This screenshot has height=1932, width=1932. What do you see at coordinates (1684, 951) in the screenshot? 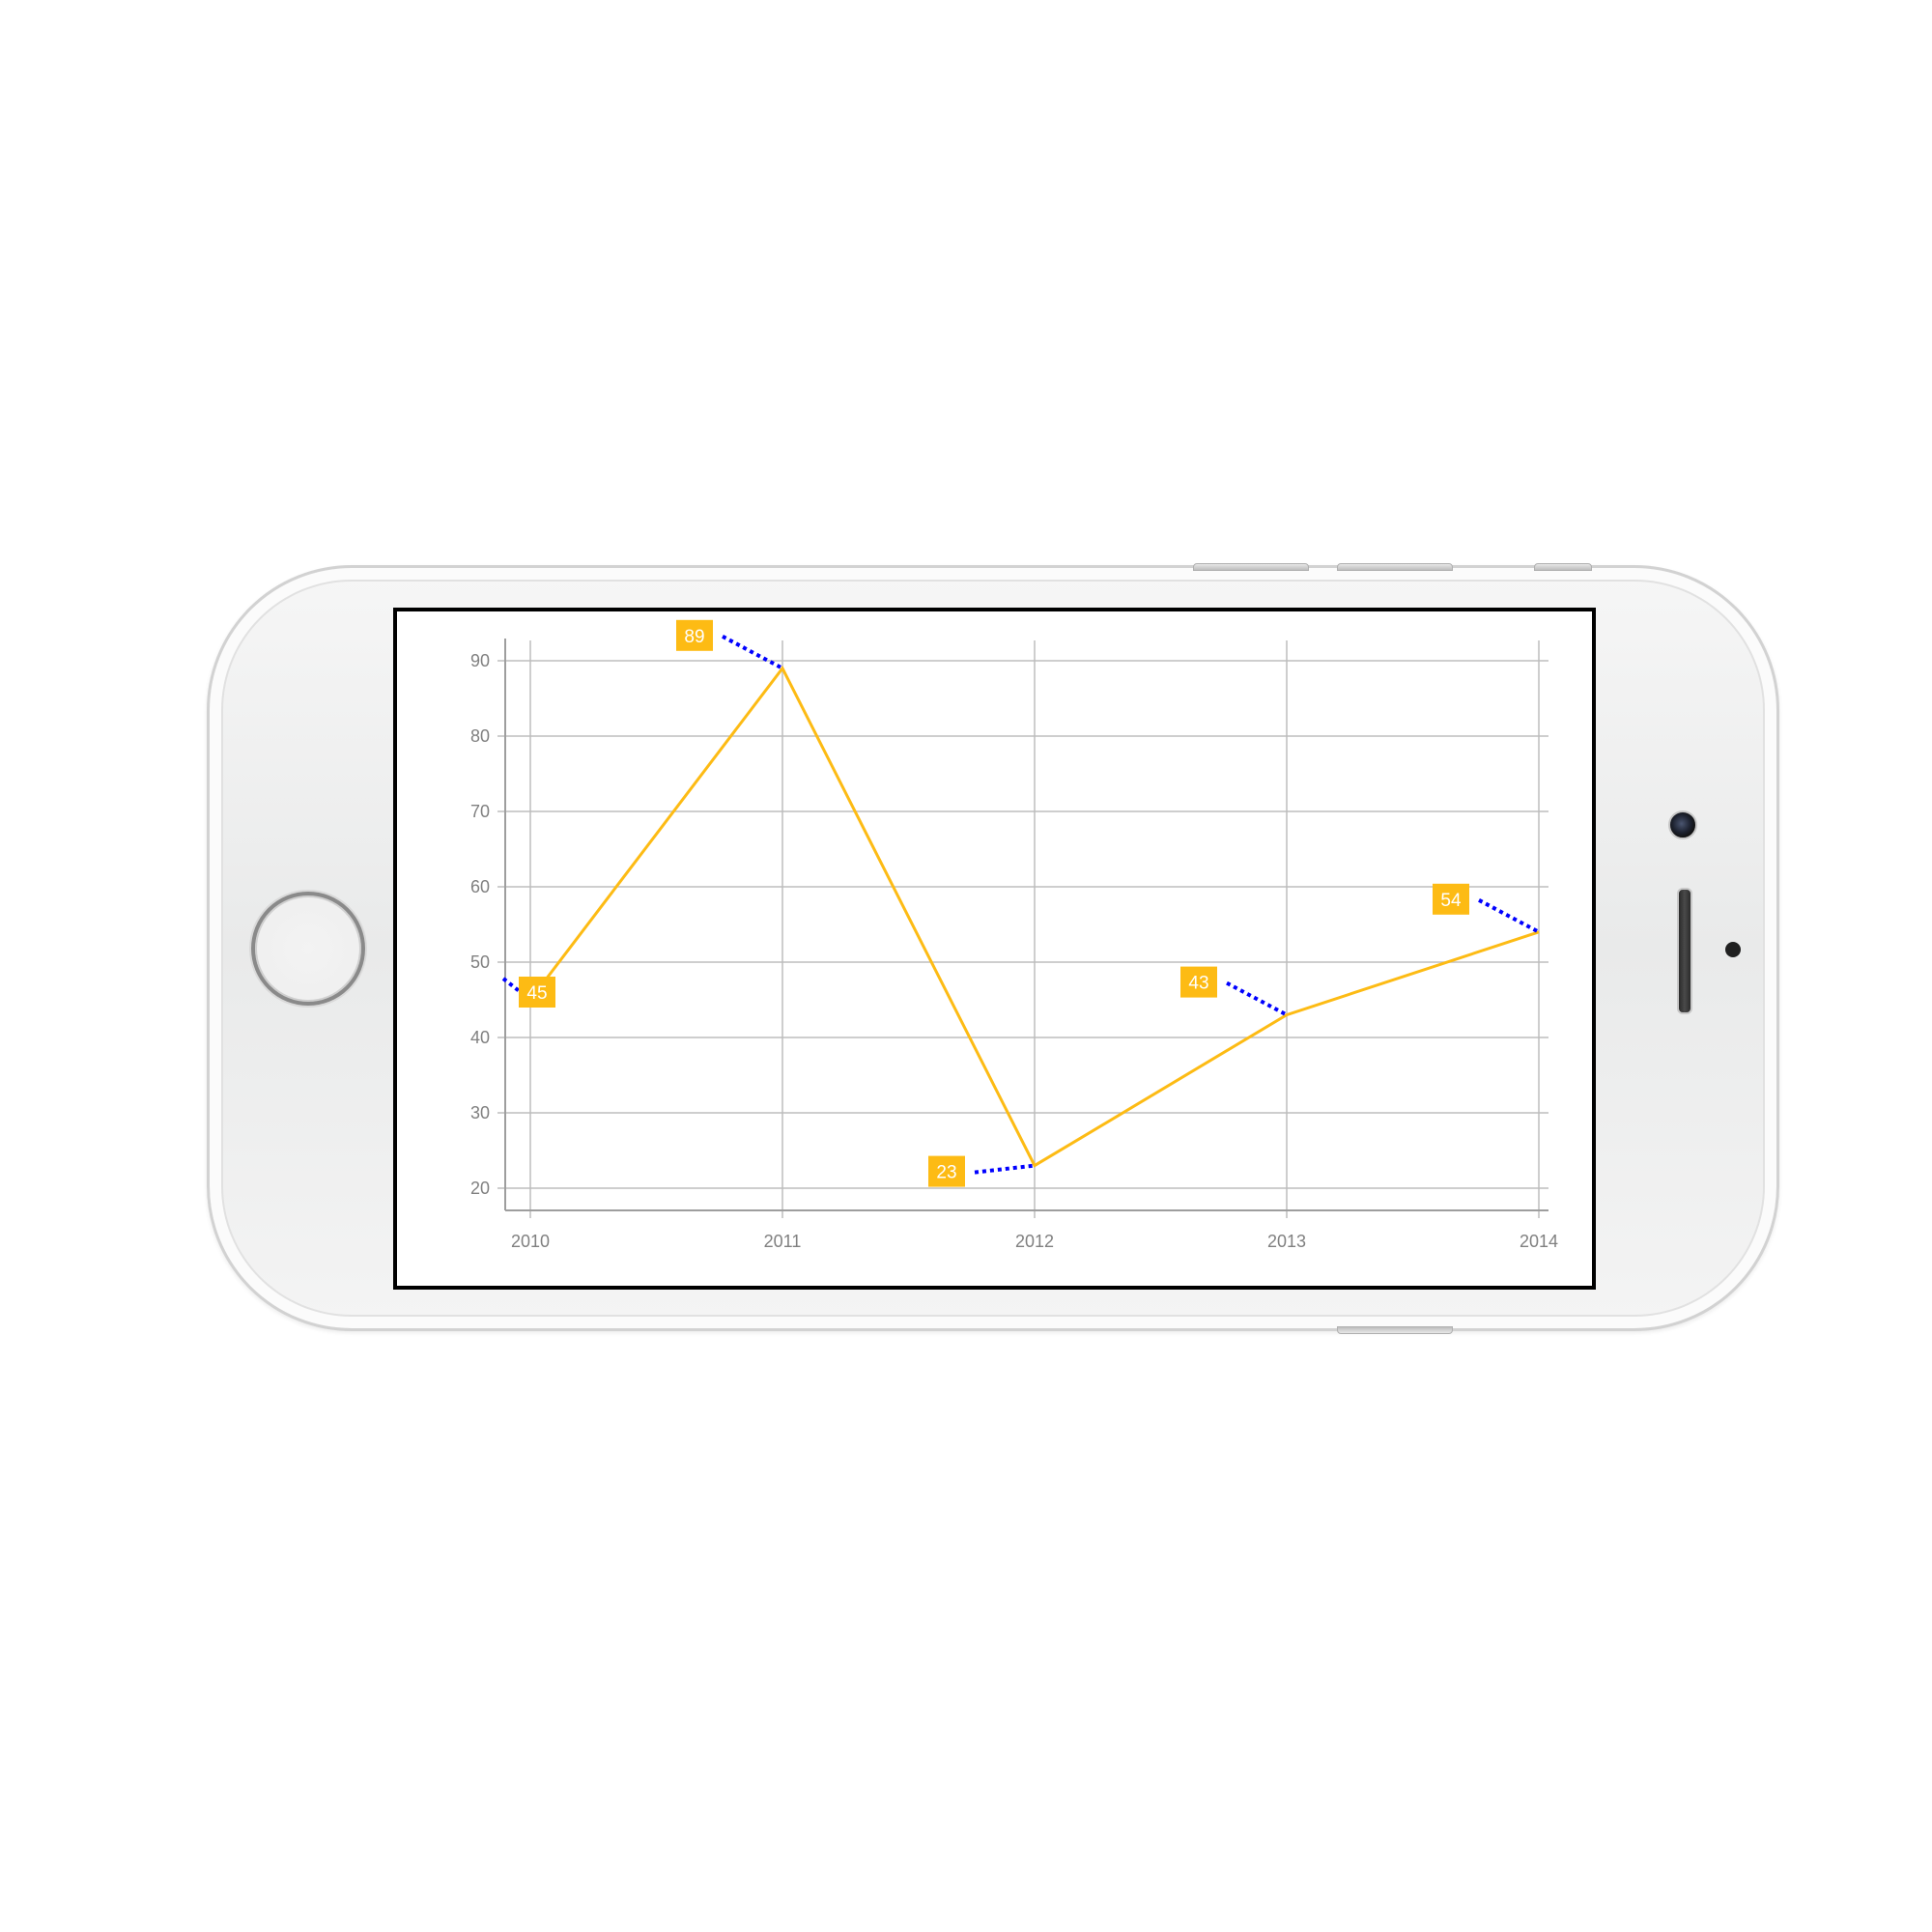
I see `earpiece-speaker` at bounding box center [1684, 951].